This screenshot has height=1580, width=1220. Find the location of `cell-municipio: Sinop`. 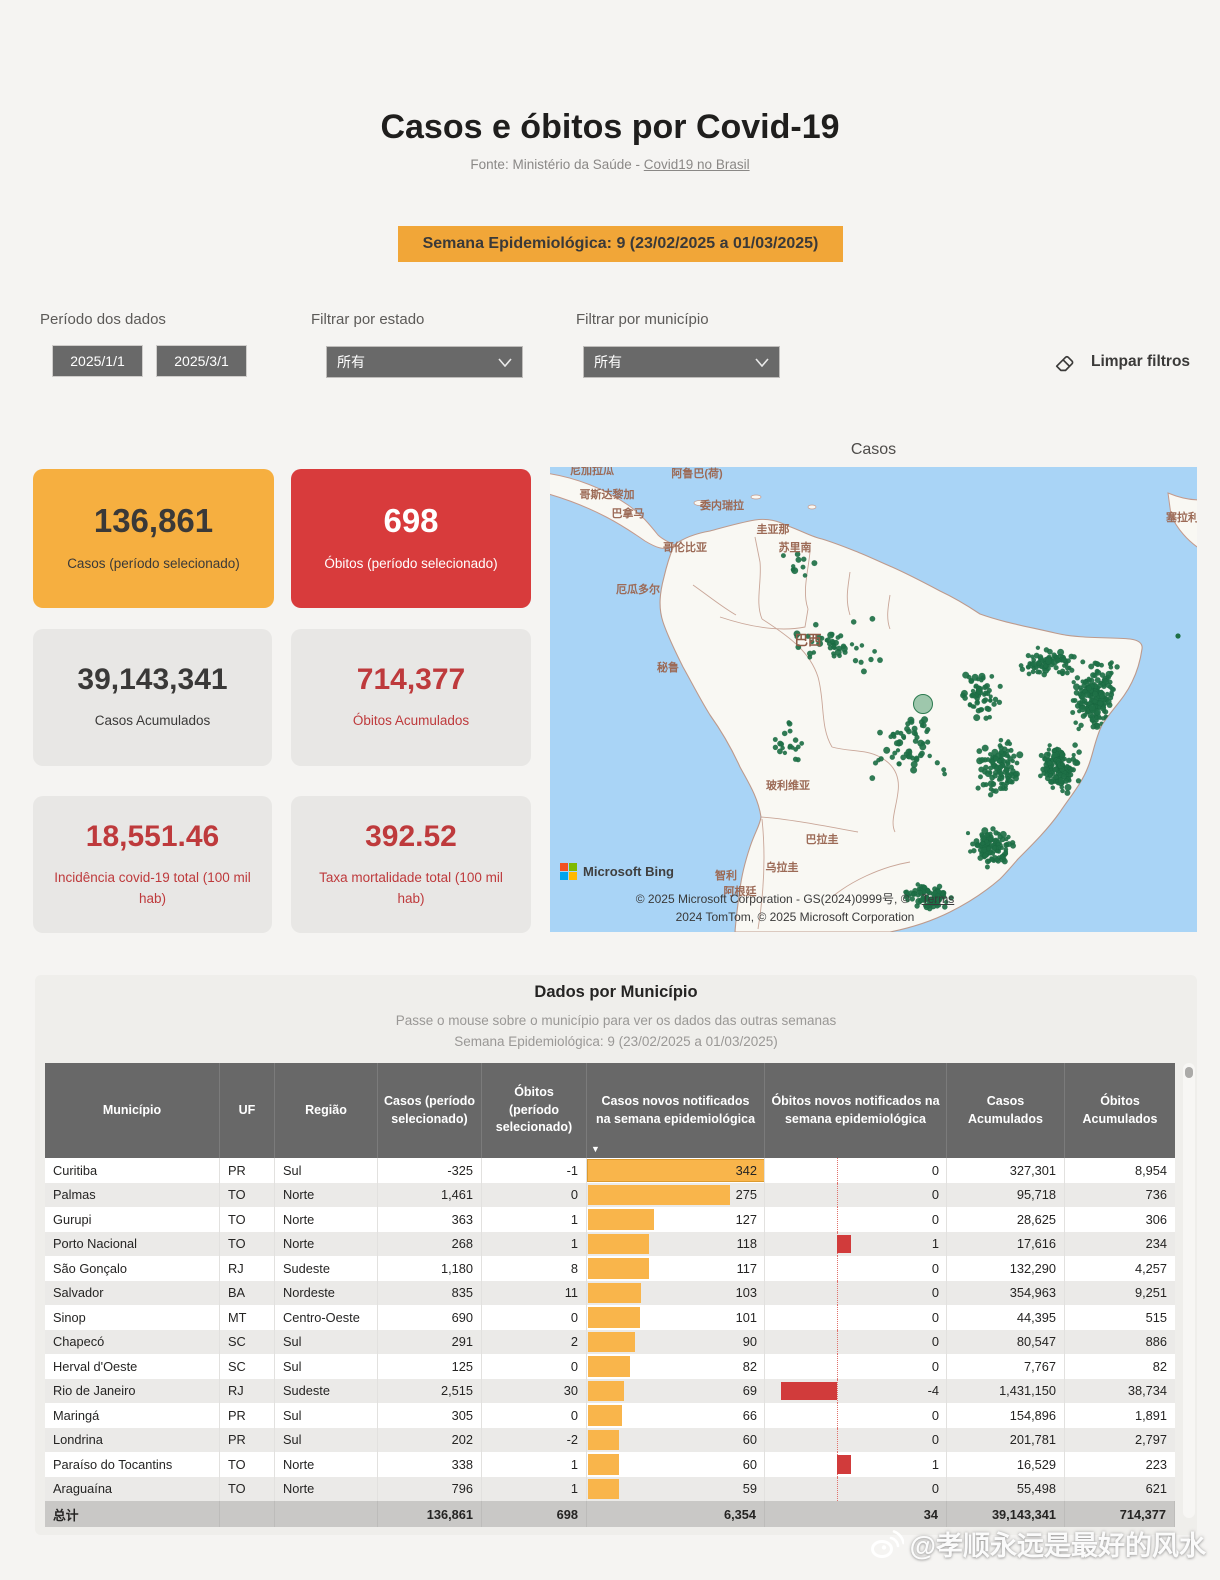

cell-municipio: Sinop is located at coordinates (132, 1317).